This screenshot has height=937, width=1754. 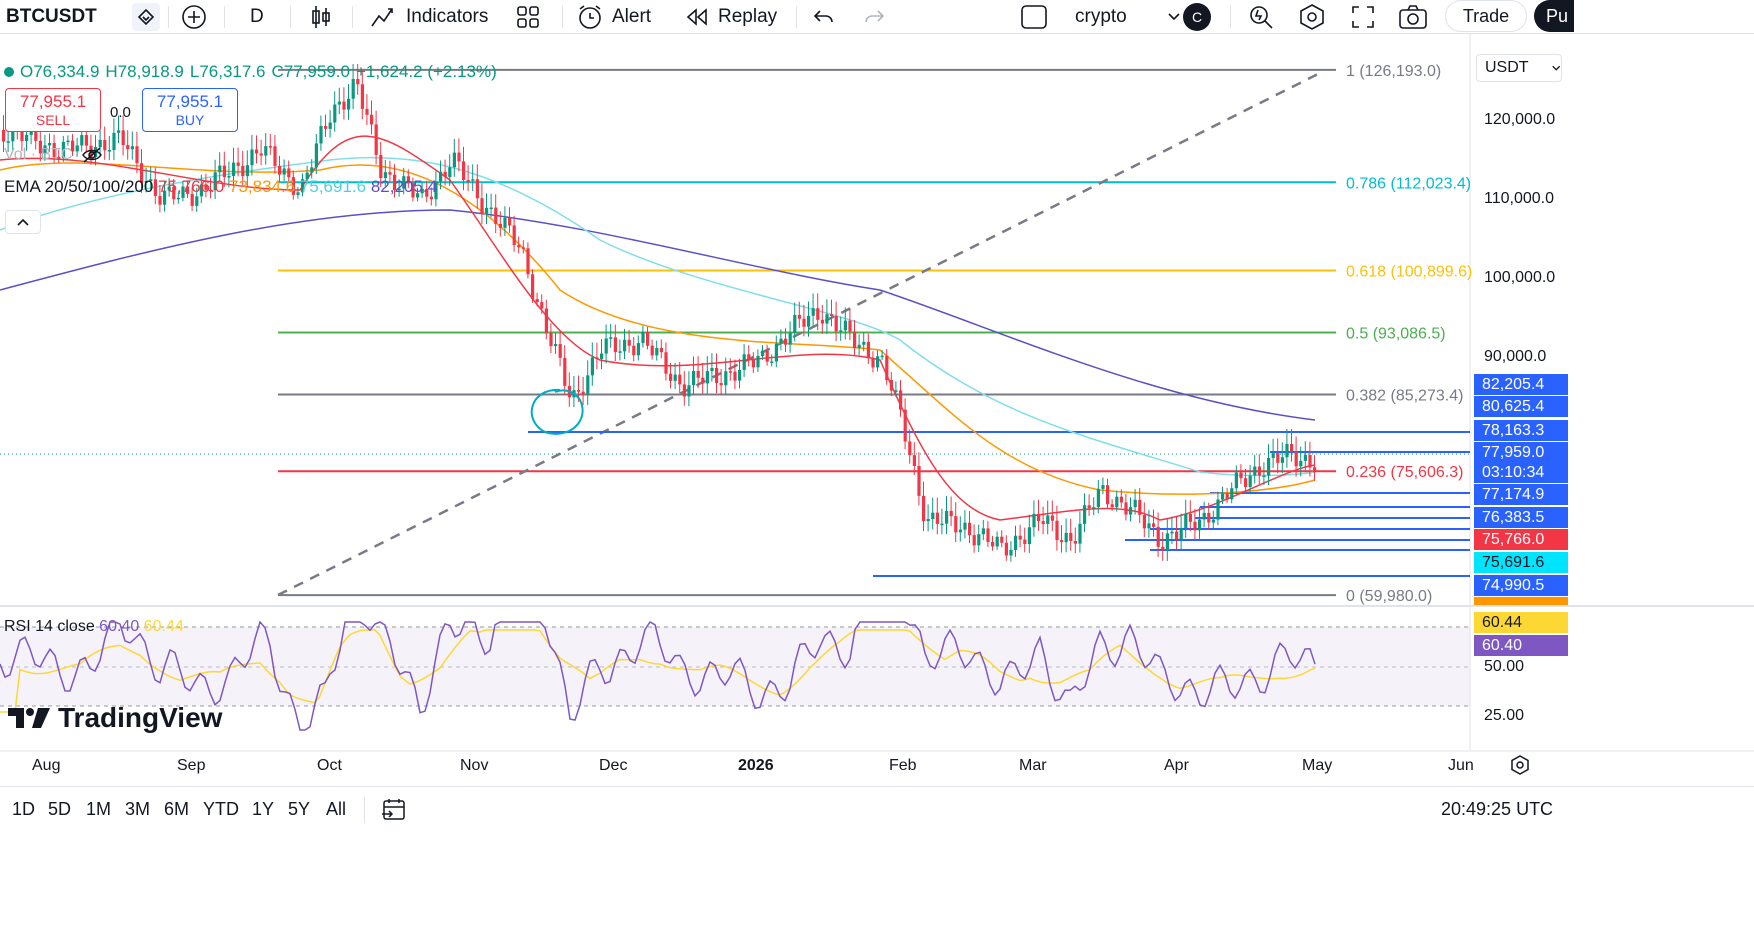 I want to click on support-lines, so click(x=999, y=504).